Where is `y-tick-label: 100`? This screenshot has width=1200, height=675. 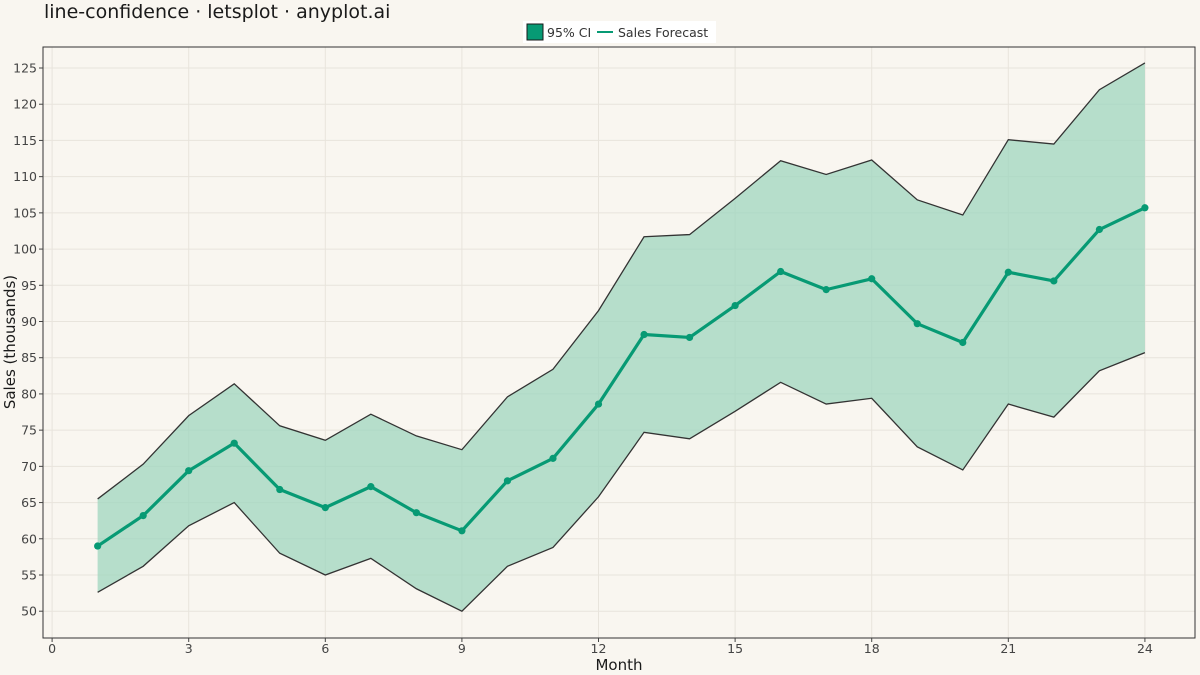 y-tick-label: 100 is located at coordinates (25, 249).